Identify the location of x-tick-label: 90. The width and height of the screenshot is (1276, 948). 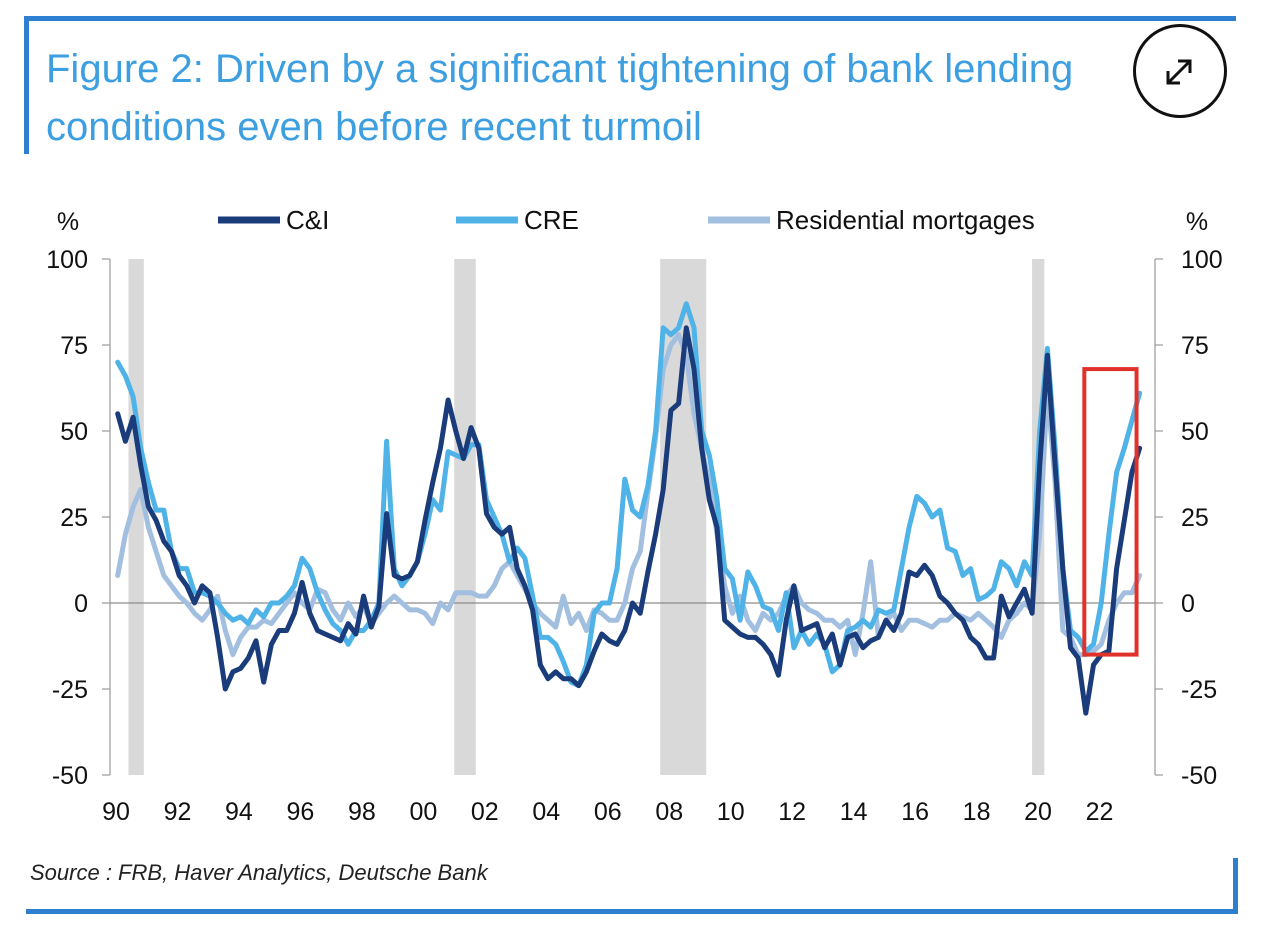
(116, 812).